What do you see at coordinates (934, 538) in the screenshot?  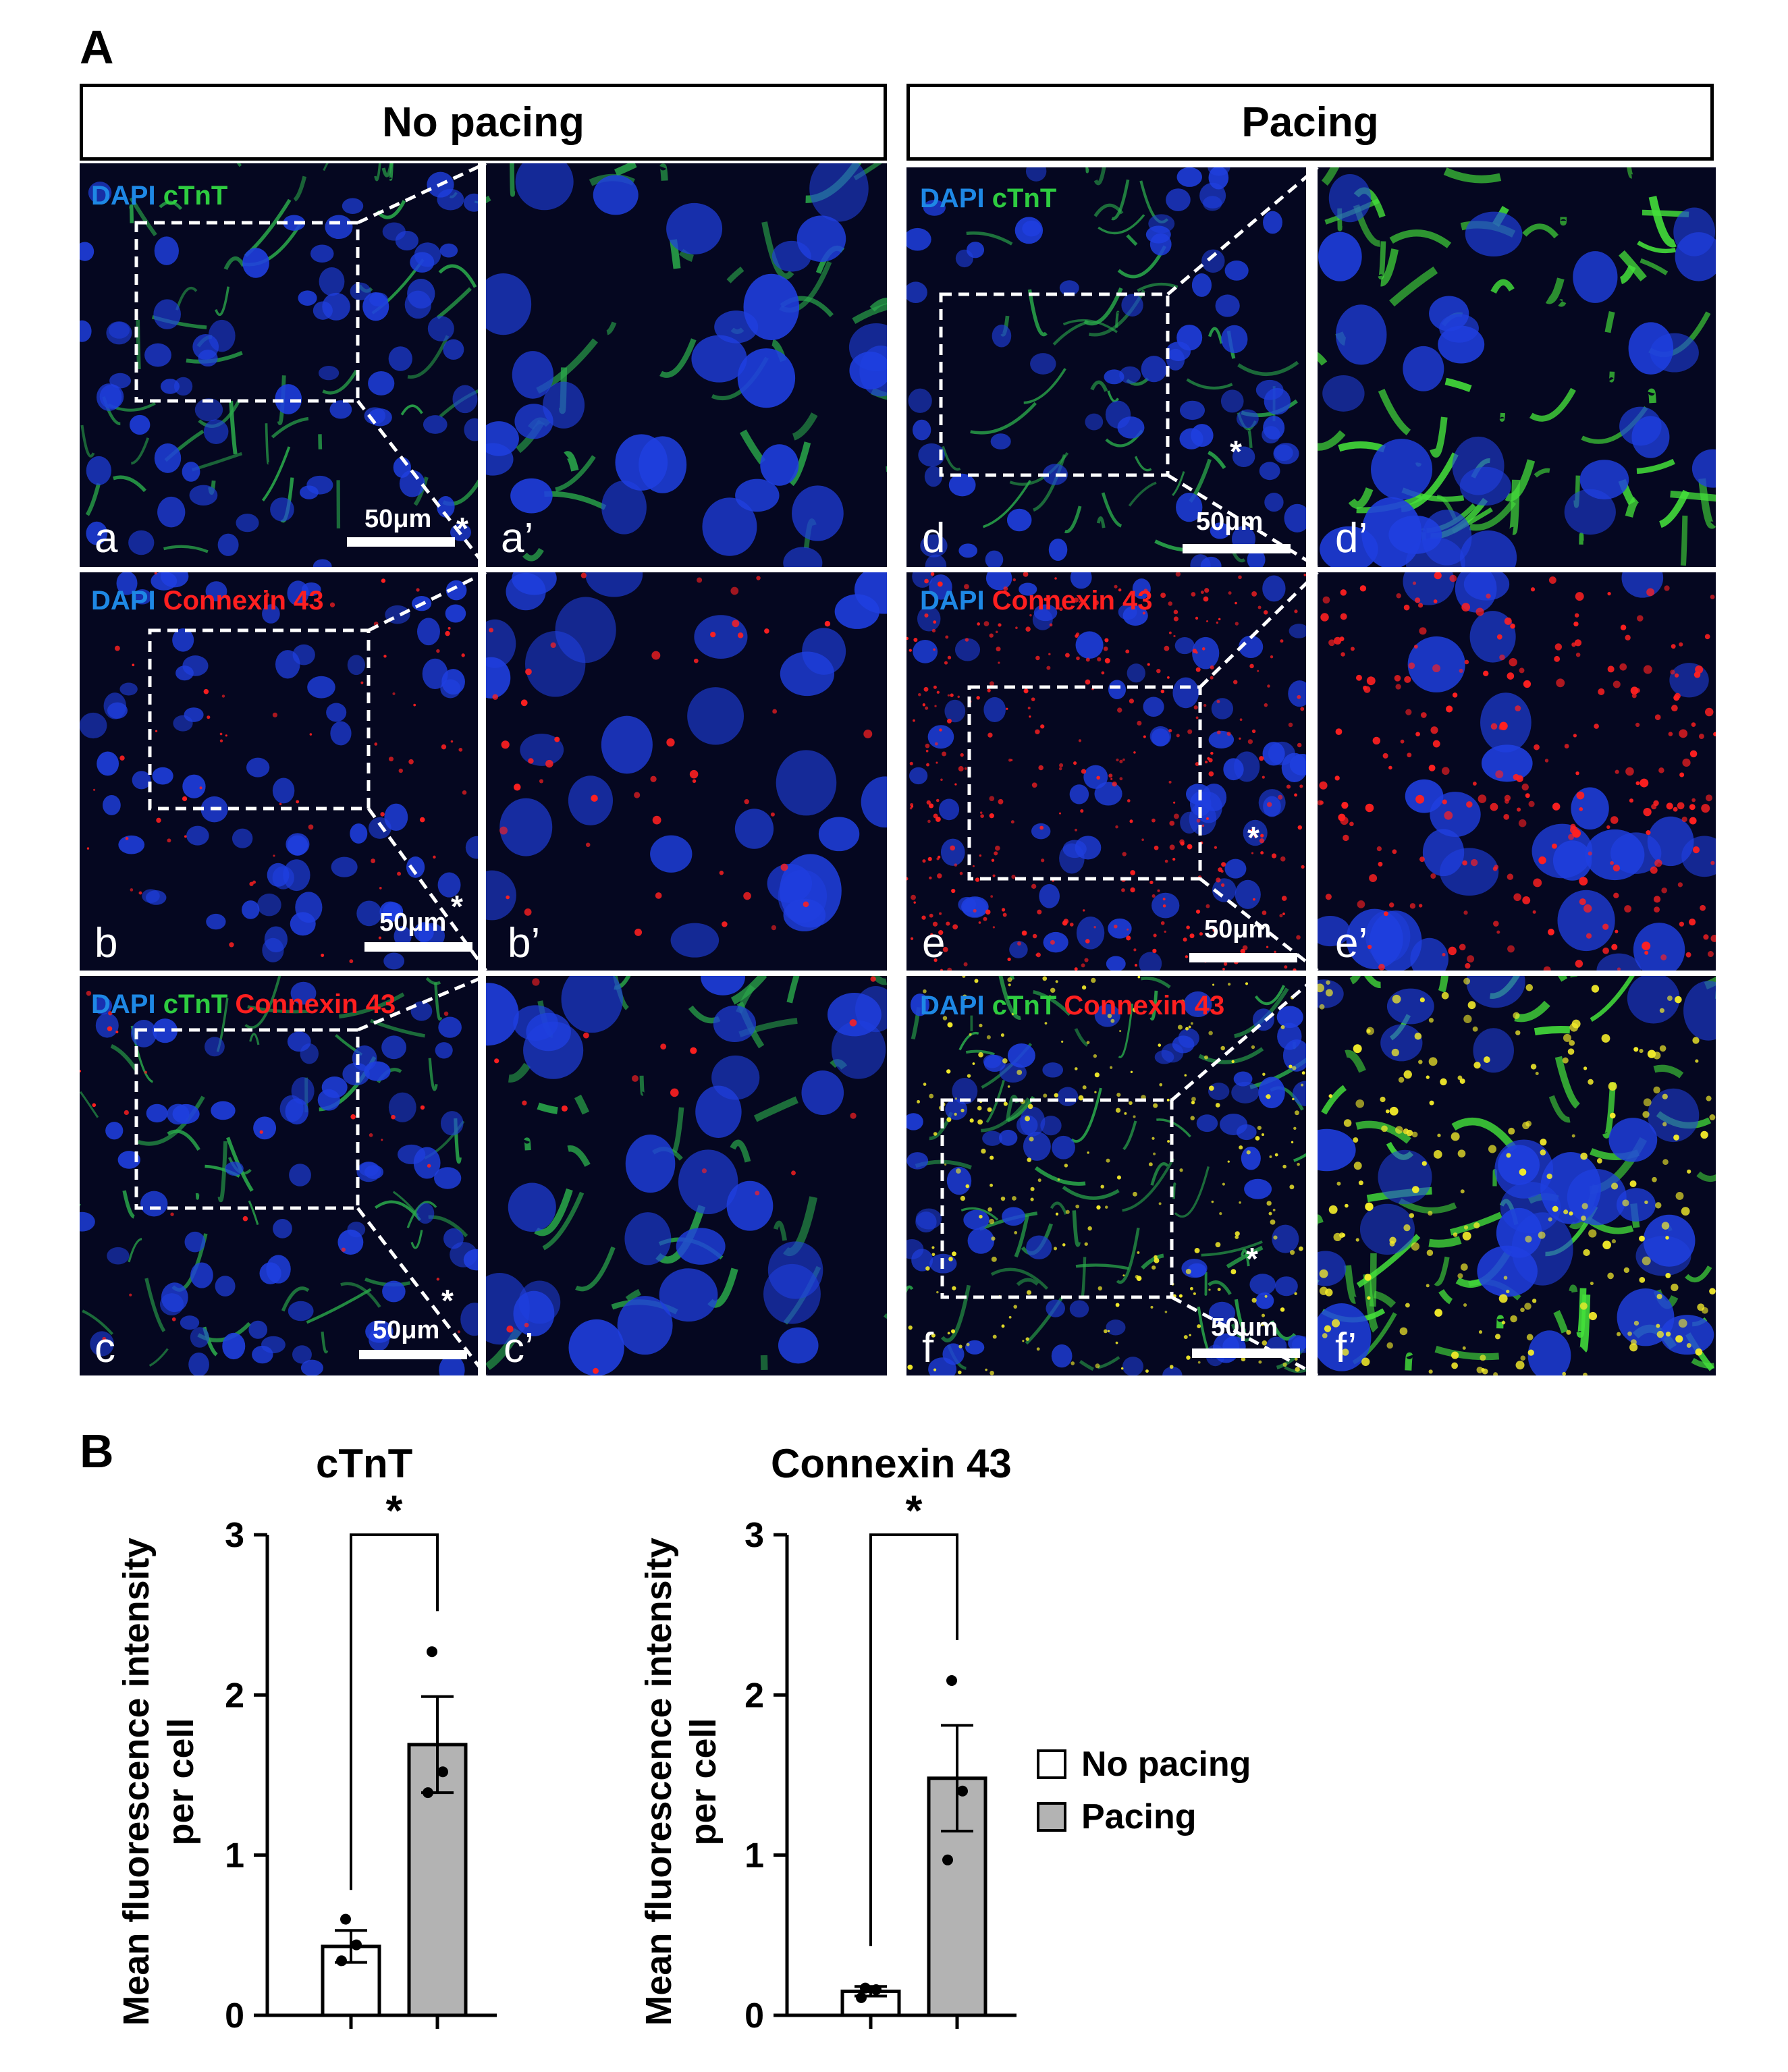 I see `subpanel-d: d` at bounding box center [934, 538].